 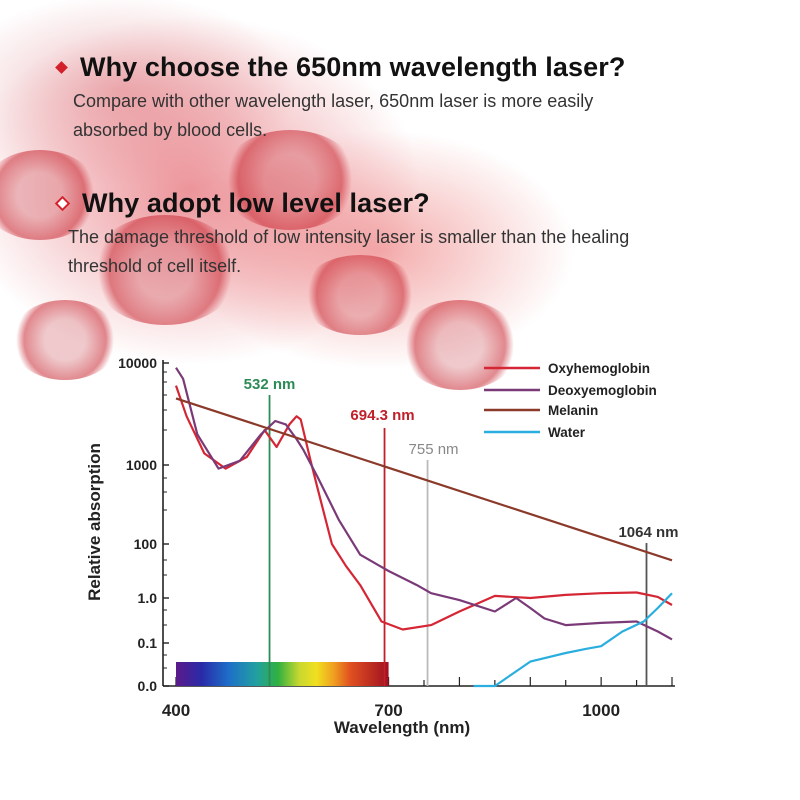 I want to click on wavelength-marker-label: 532 nm, so click(x=270, y=384).